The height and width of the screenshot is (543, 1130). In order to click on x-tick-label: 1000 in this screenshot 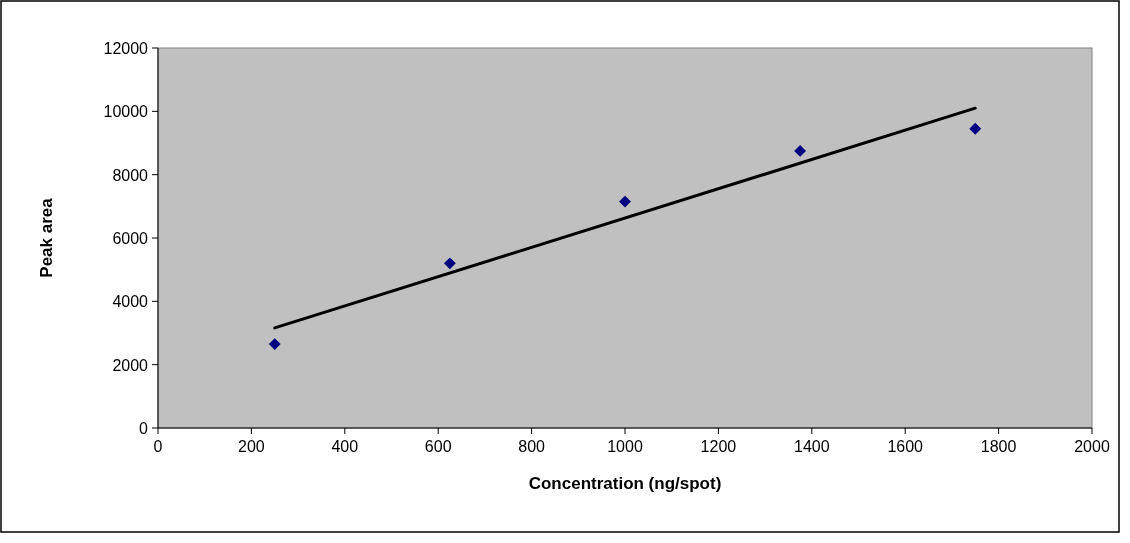, I will do `click(625, 446)`.